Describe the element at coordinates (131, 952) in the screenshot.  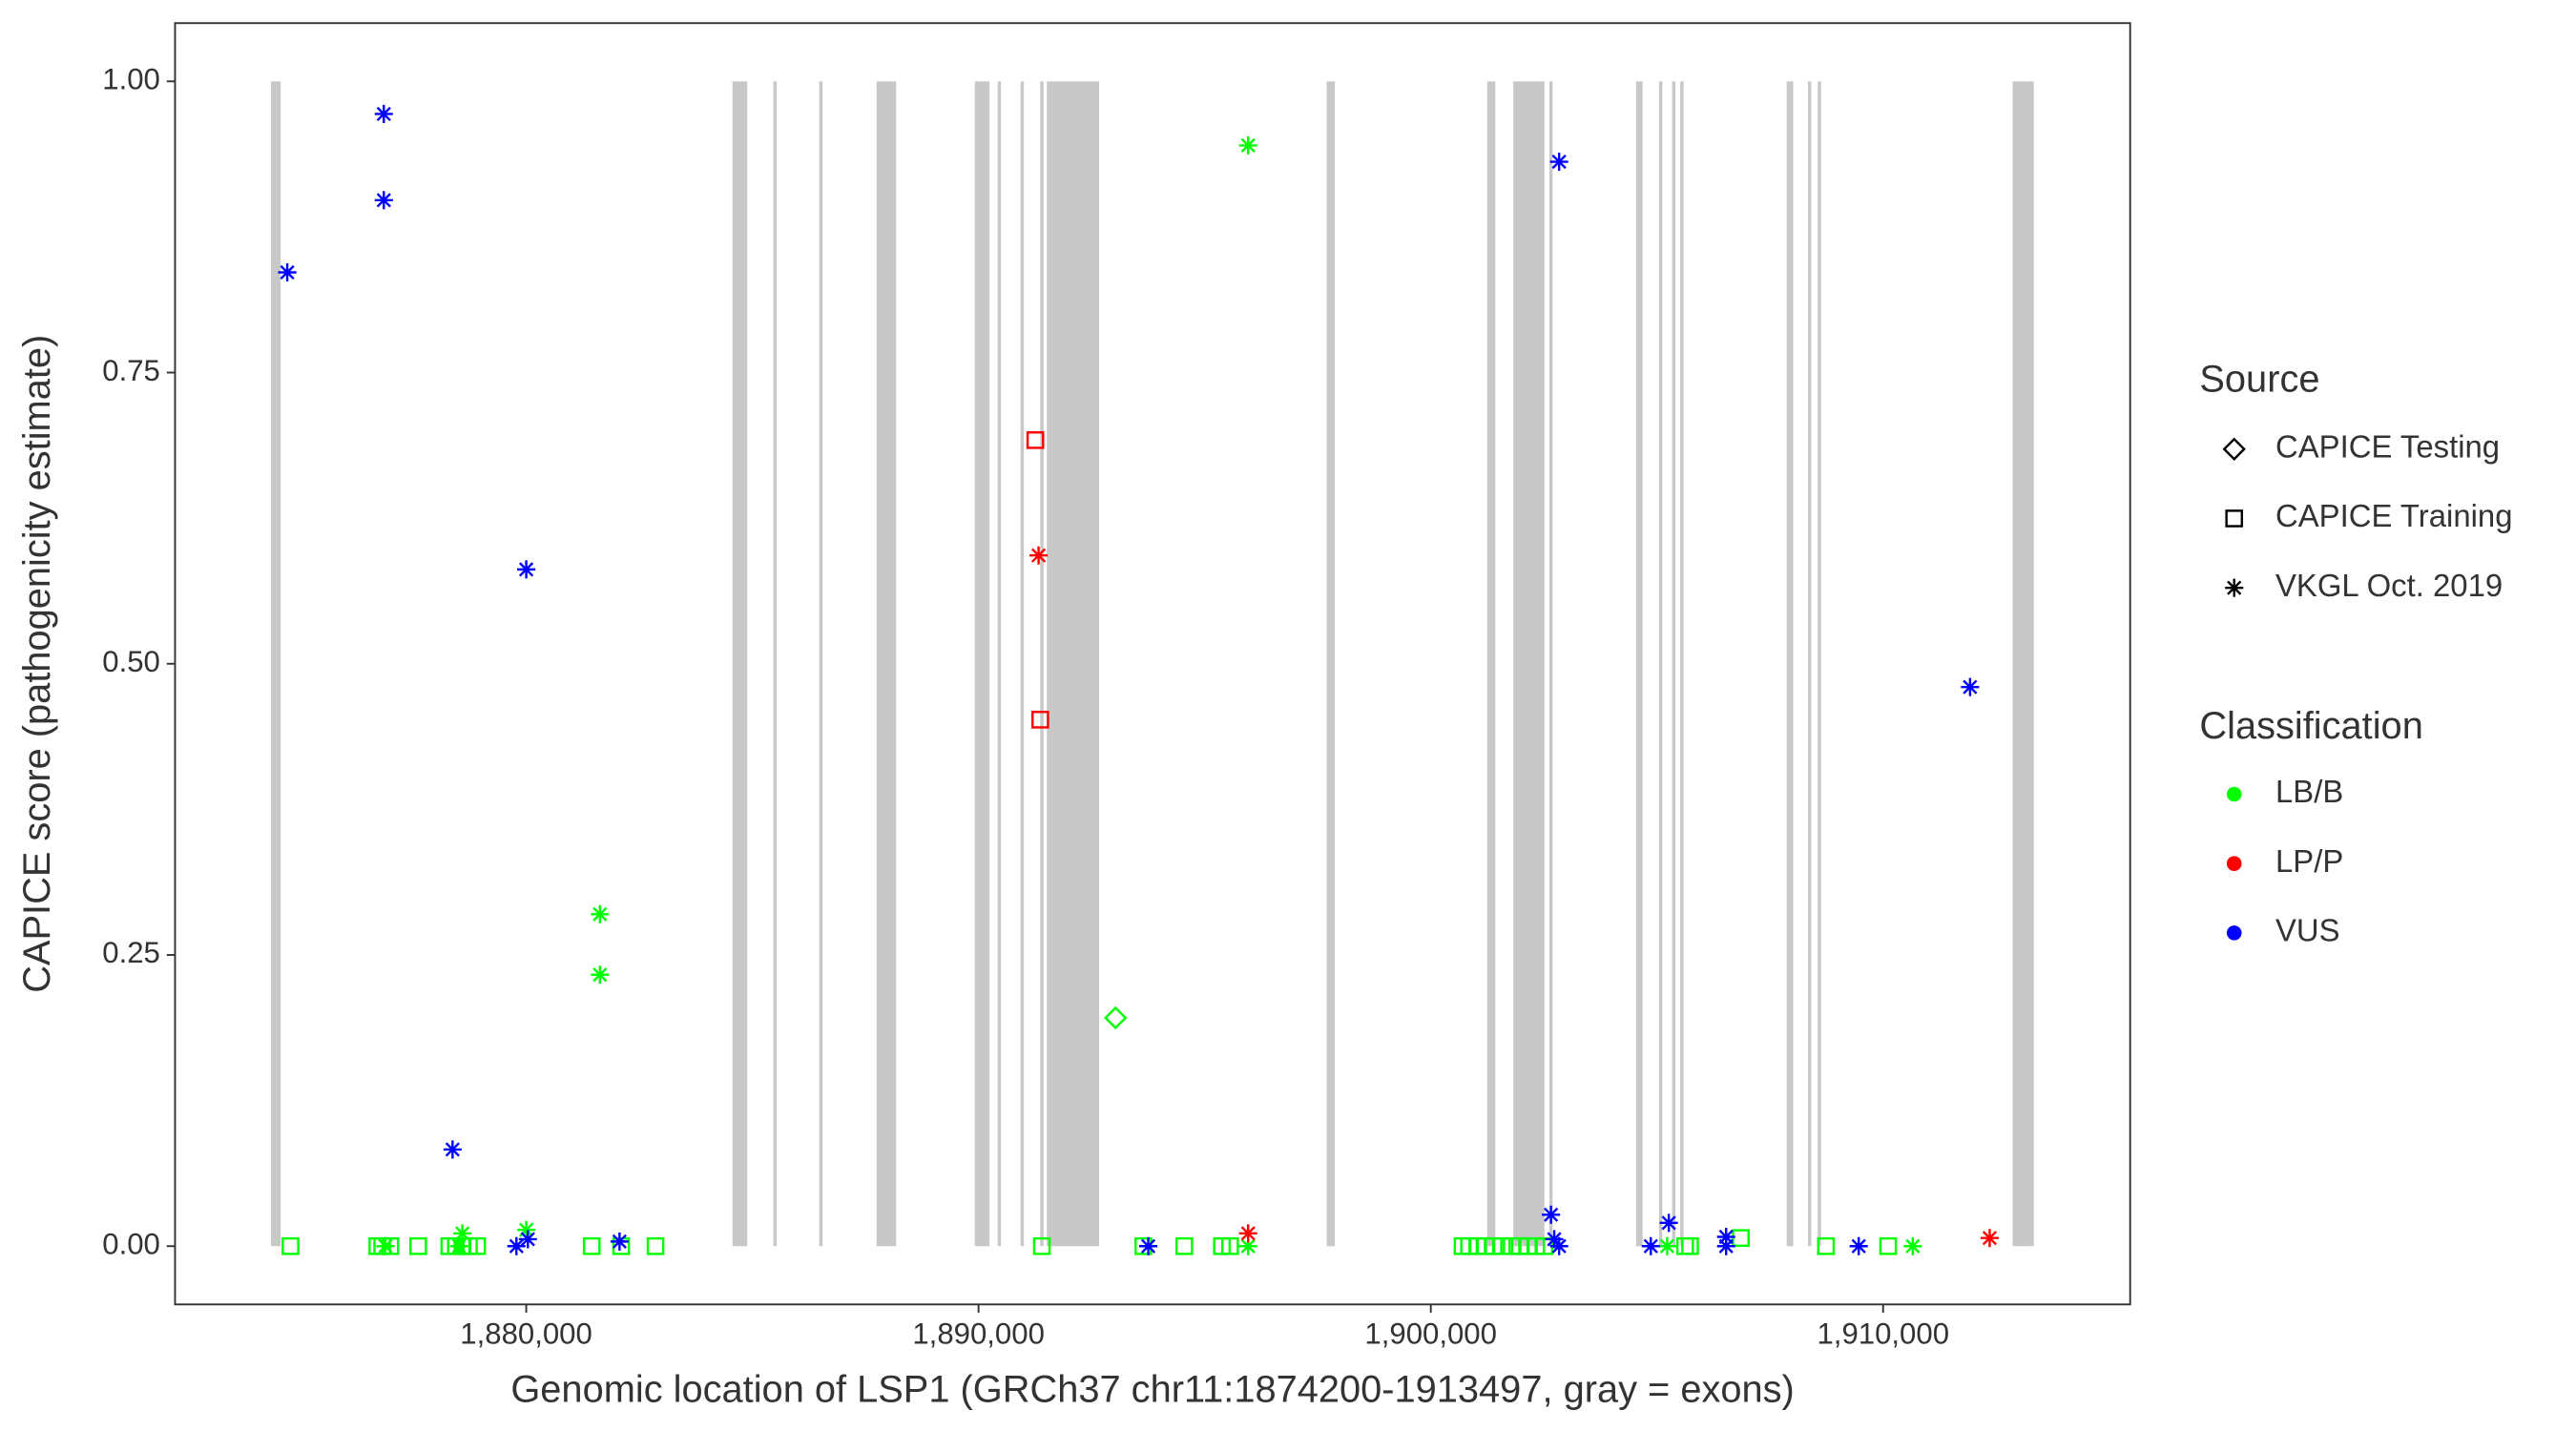
I see `y-tick-label: 0.25` at that location.